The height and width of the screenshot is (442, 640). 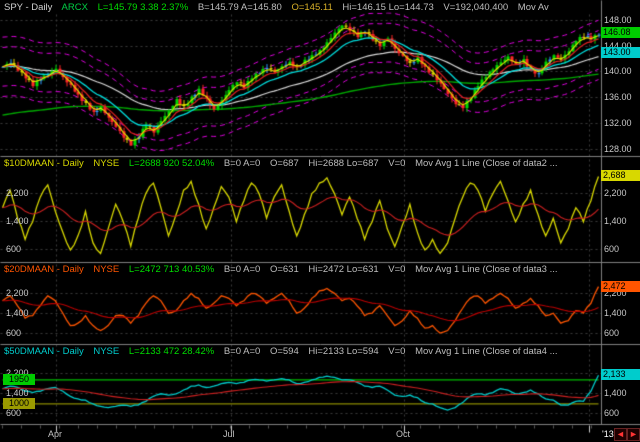 I want to click on volume-quote: V=192,040,400, so click(x=476, y=7).